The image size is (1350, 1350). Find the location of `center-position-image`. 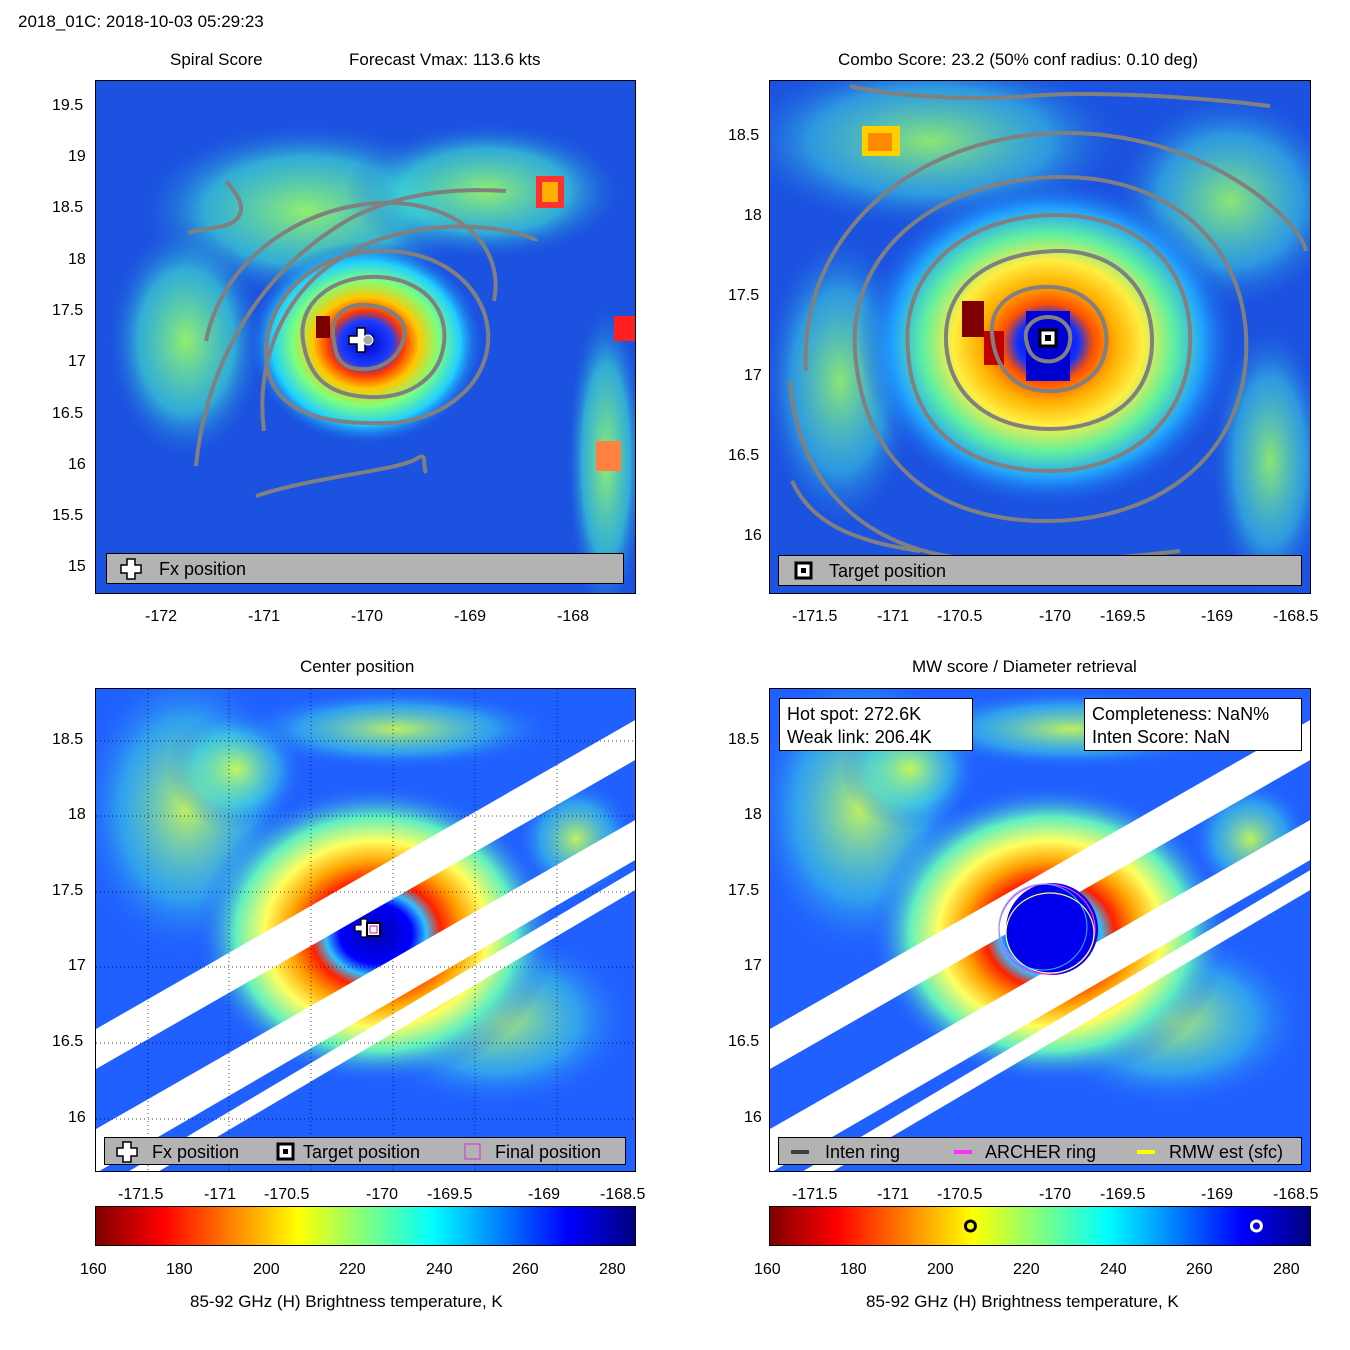

center-position-image is located at coordinates (365, 930).